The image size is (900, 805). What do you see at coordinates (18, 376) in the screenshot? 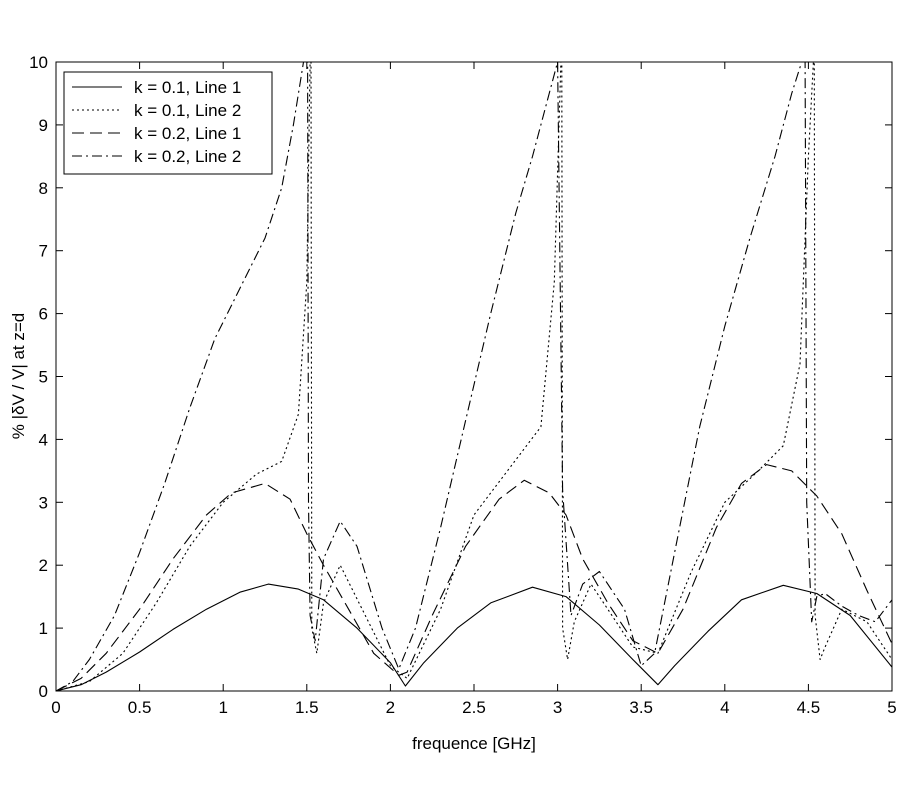
I see `y-axis-label: % |δV / V| at z=d` at bounding box center [18, 376].